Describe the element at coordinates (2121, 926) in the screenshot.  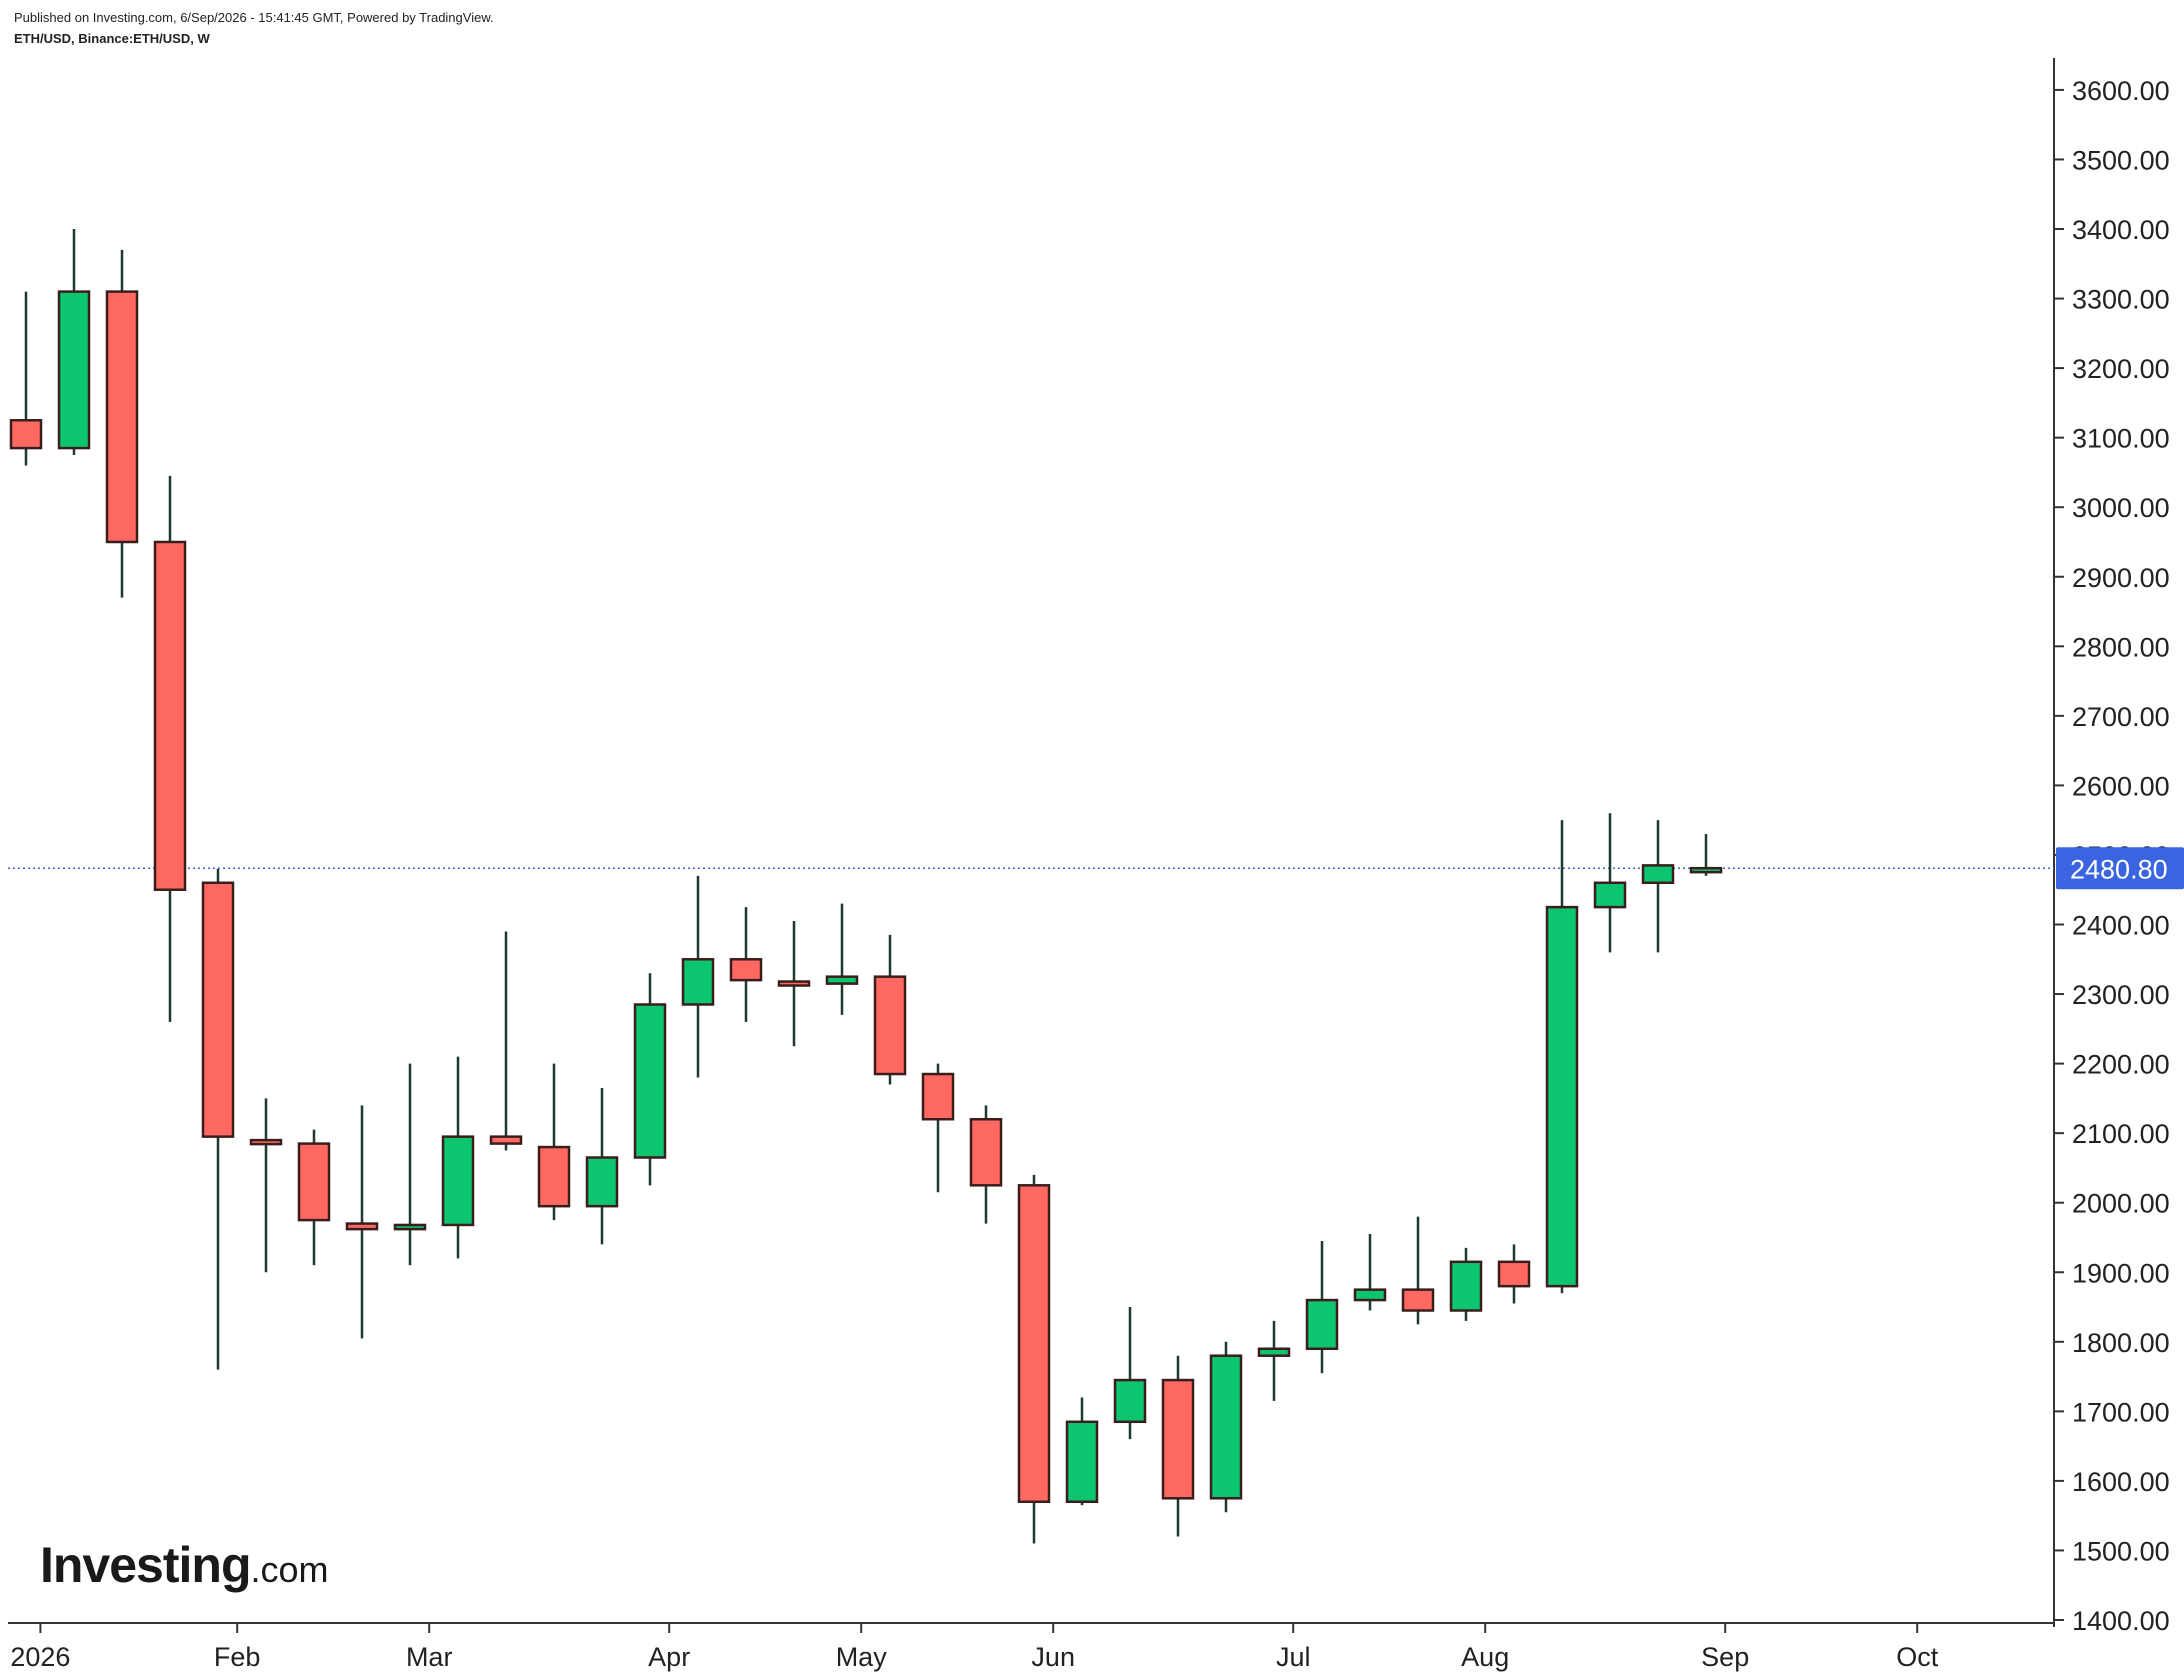
I see `y-tick-label: 2400.00` at that location.